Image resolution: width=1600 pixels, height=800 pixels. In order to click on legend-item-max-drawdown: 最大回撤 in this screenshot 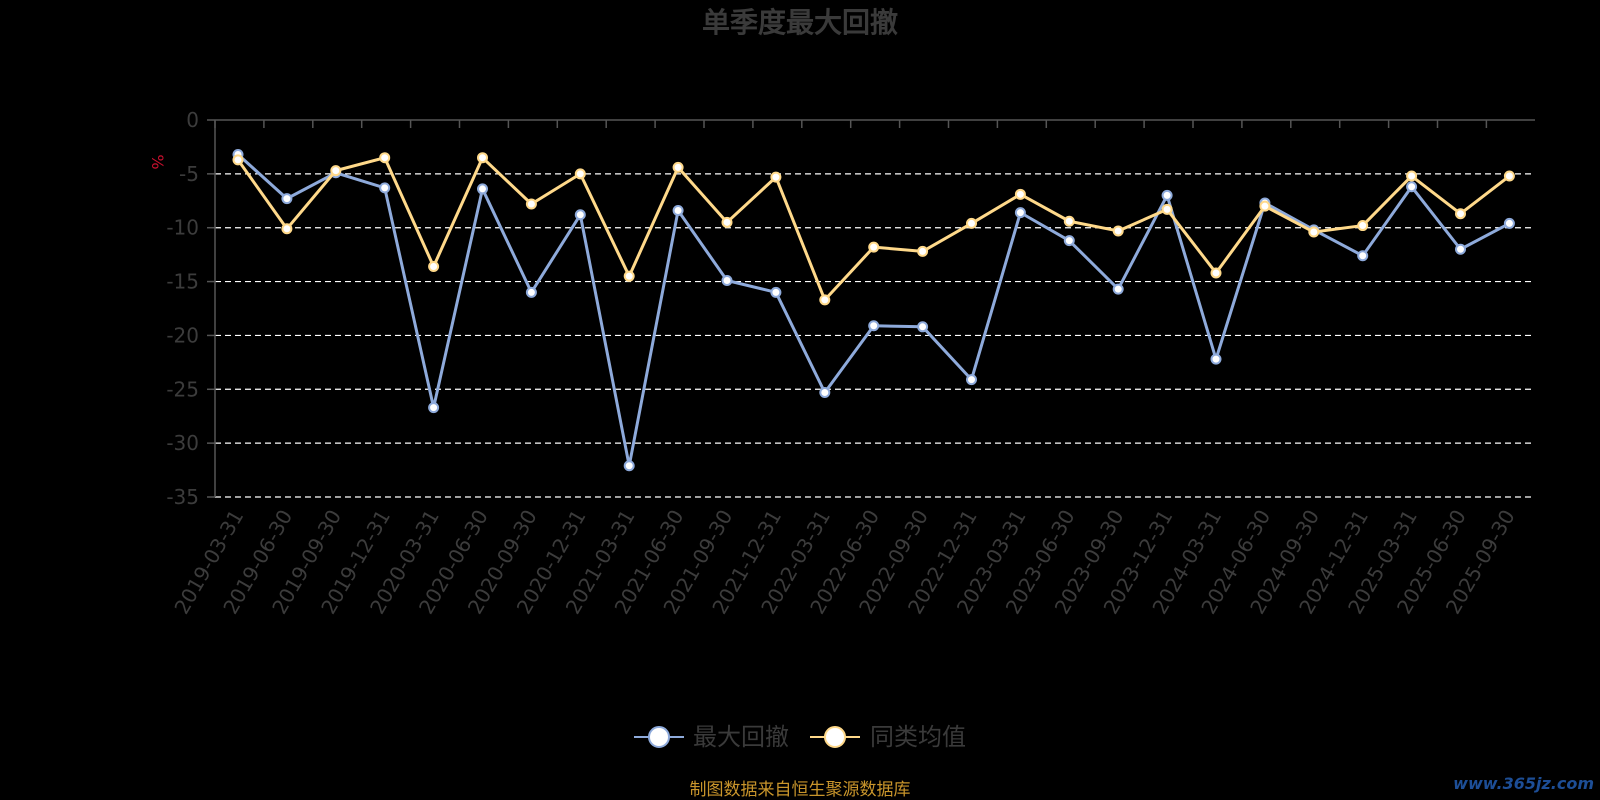, I will do `click(711, 737)`.